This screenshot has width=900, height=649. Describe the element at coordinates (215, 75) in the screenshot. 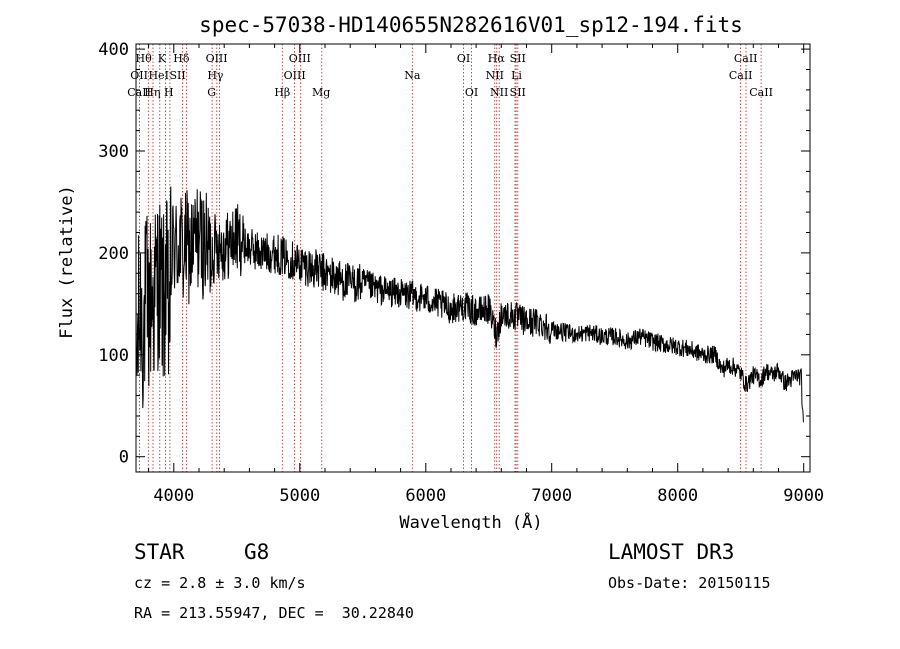

I see `line-label: Hγ` at that location.